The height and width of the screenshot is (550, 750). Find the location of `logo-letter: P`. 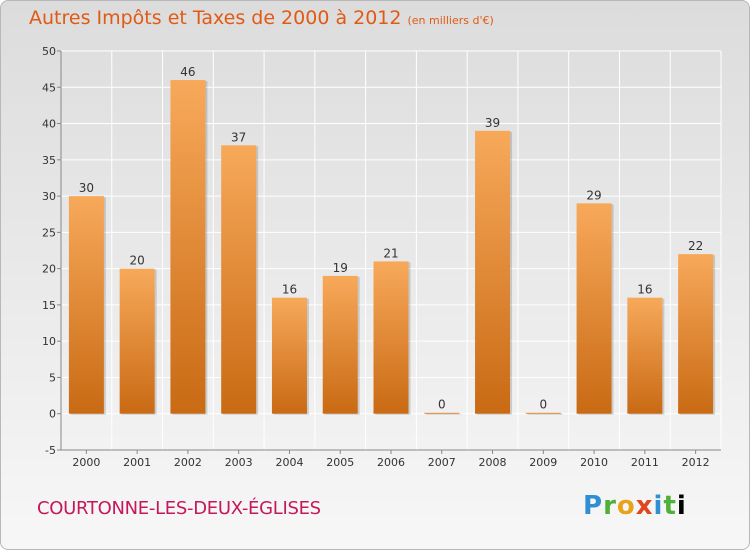

logo-letter: P is located at coordinates (593, 506).